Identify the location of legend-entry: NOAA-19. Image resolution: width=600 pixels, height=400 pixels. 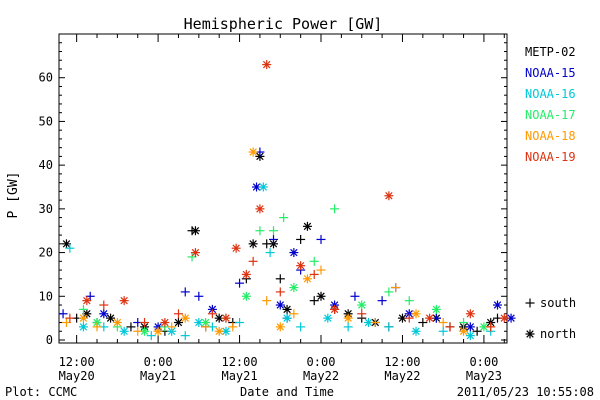
(550, 157).